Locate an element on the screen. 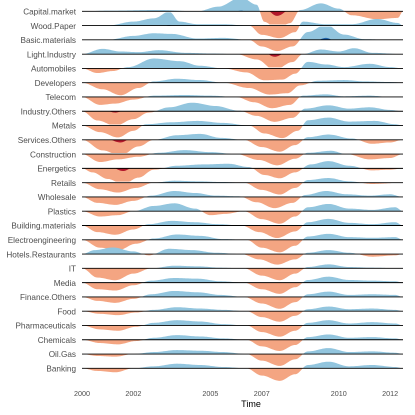  x-axis: 2000 2002 2005 2007 2010 2012 is located at coordinates (236, 393).